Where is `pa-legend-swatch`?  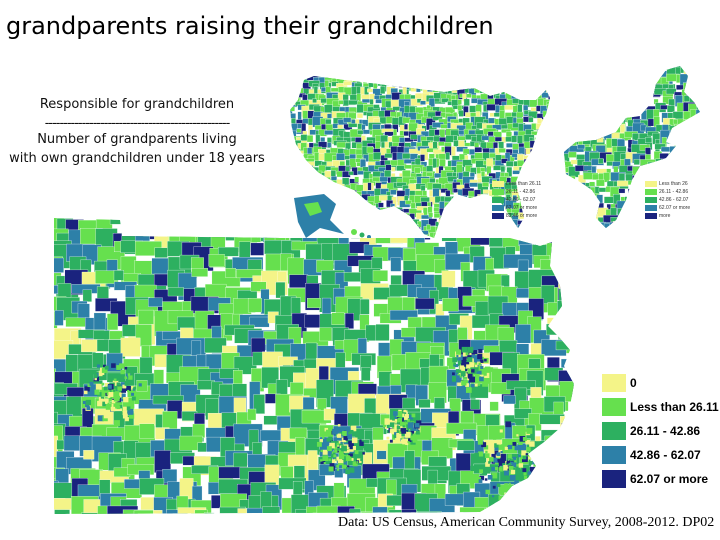 pa-legend-swatch is located at coordinates (614, 479).